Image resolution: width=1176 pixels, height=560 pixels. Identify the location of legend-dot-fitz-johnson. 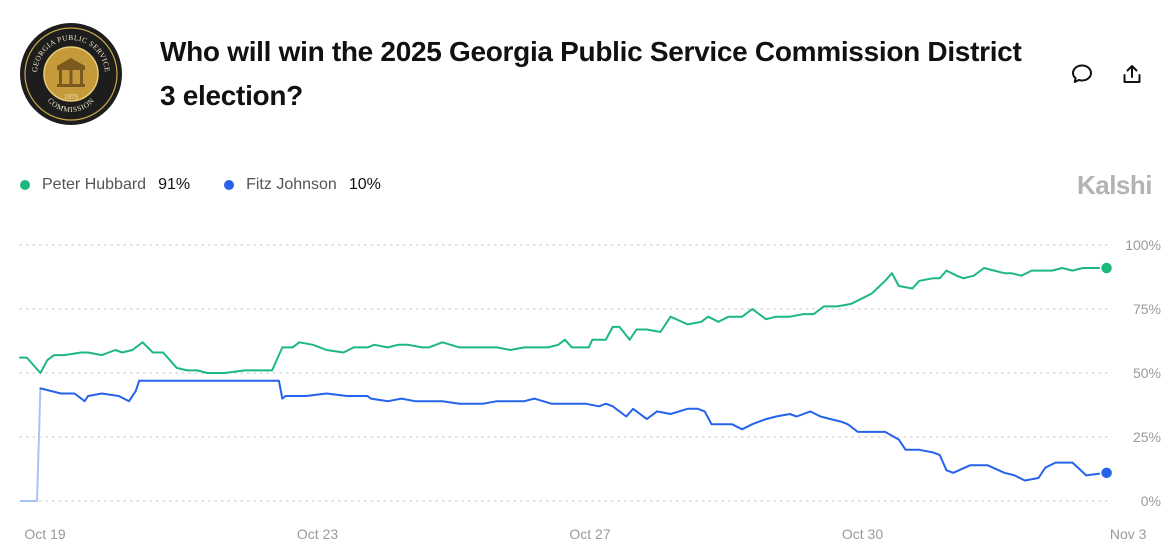
(229, 185).